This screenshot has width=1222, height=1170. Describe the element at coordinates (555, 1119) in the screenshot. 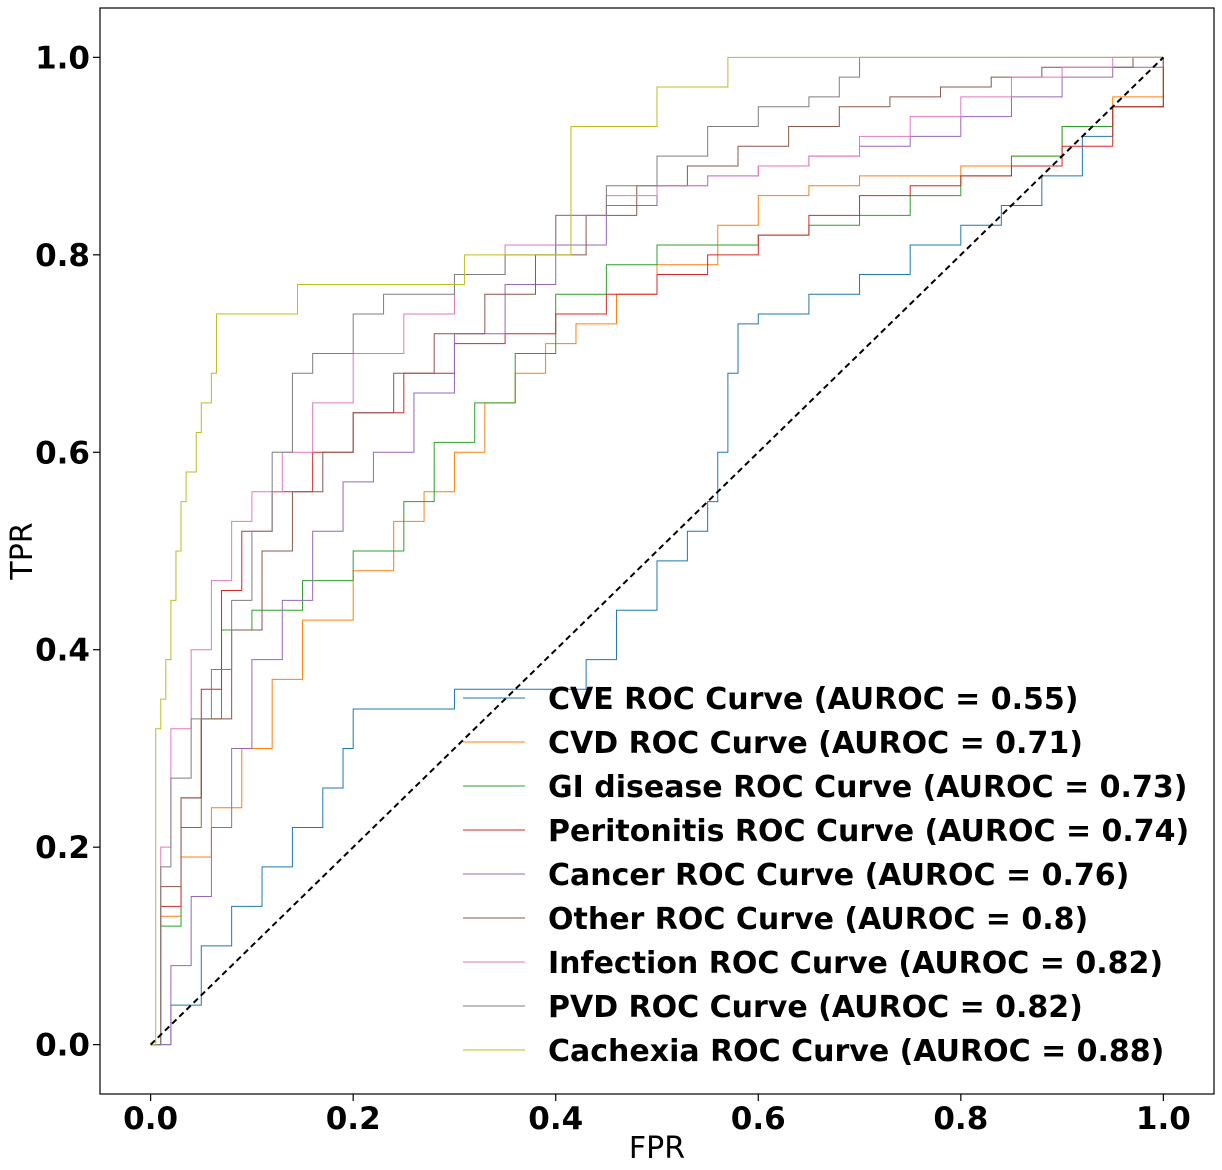

I see `x-tick-label: 0.4` at that location.